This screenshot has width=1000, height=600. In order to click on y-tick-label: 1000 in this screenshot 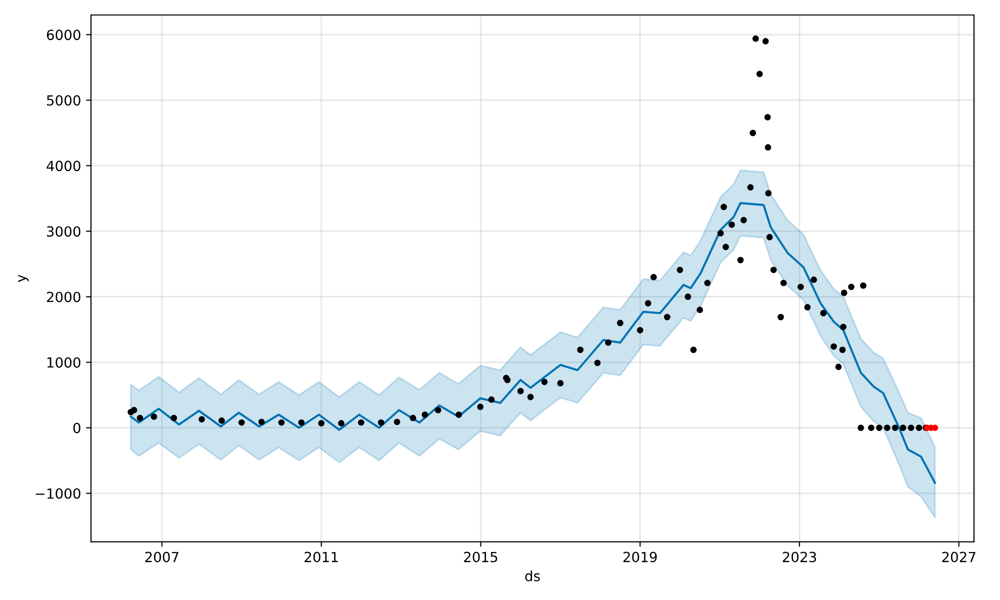, I will do `click(63, 362)`.